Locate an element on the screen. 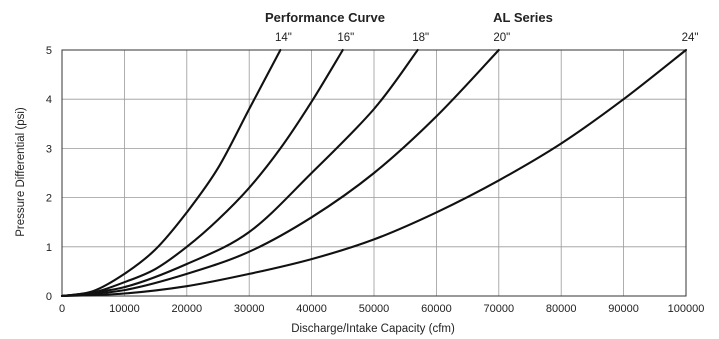 This screenshot has width=719, height=339. x-tick-label: 0 is located at coordinates (62, 309).